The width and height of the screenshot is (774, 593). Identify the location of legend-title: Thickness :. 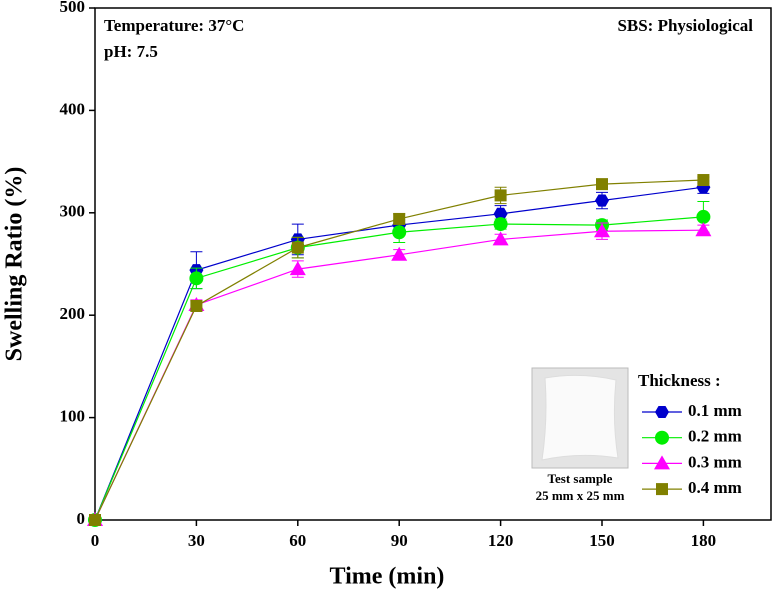
(679, 380).